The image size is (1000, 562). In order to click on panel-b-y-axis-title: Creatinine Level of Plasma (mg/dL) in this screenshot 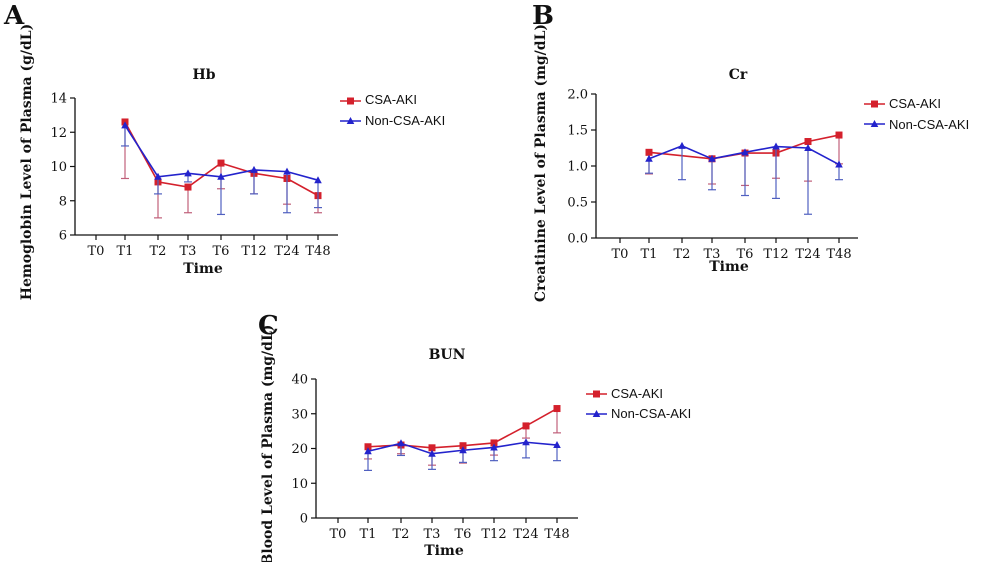, I will do `click(541, 163)`.